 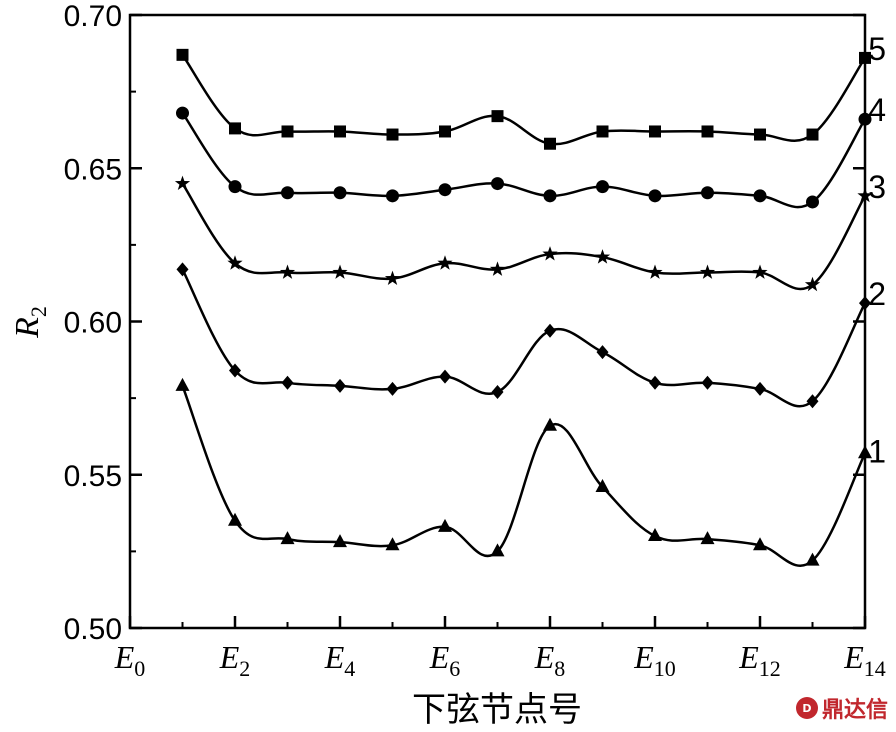 I want to click on x-tick-label: E2, so click(x=235, y=660).